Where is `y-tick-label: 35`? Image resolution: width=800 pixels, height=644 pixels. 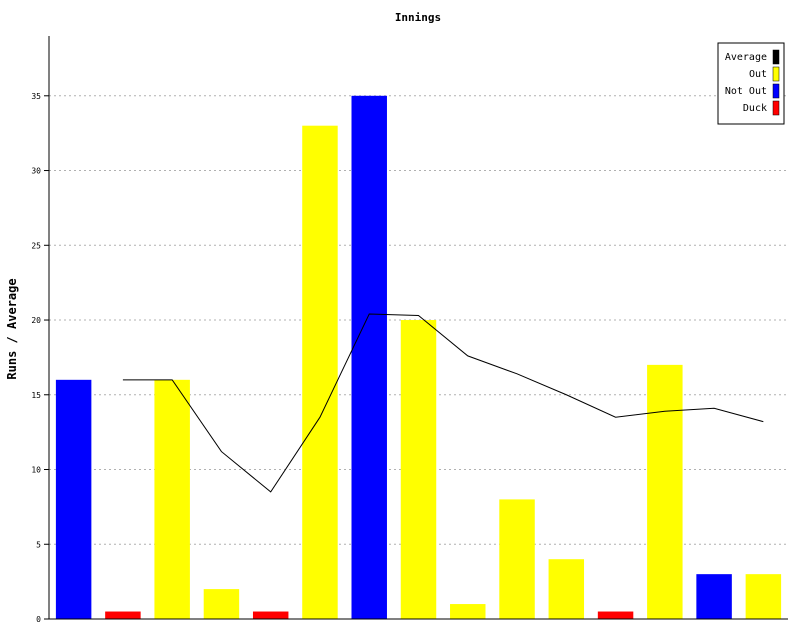
y-tick-label: 35 is located at coordinates (36, 96).